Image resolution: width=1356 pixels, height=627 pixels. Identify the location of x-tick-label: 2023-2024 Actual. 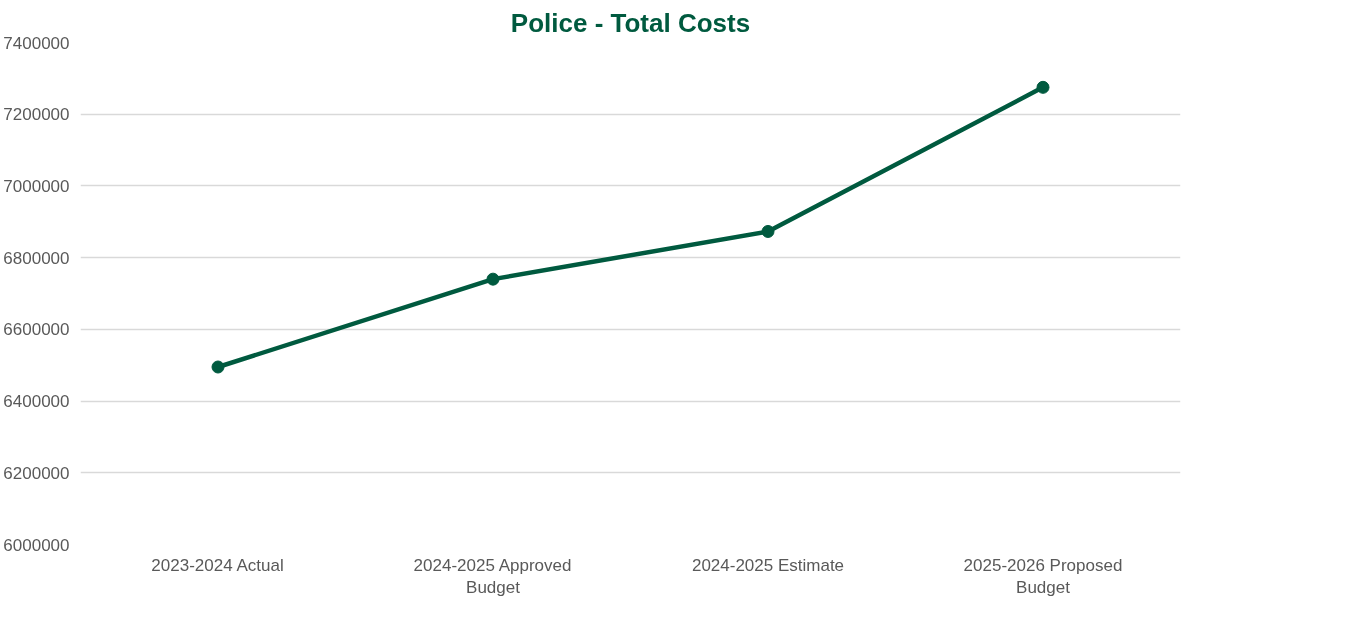
(217, 565).